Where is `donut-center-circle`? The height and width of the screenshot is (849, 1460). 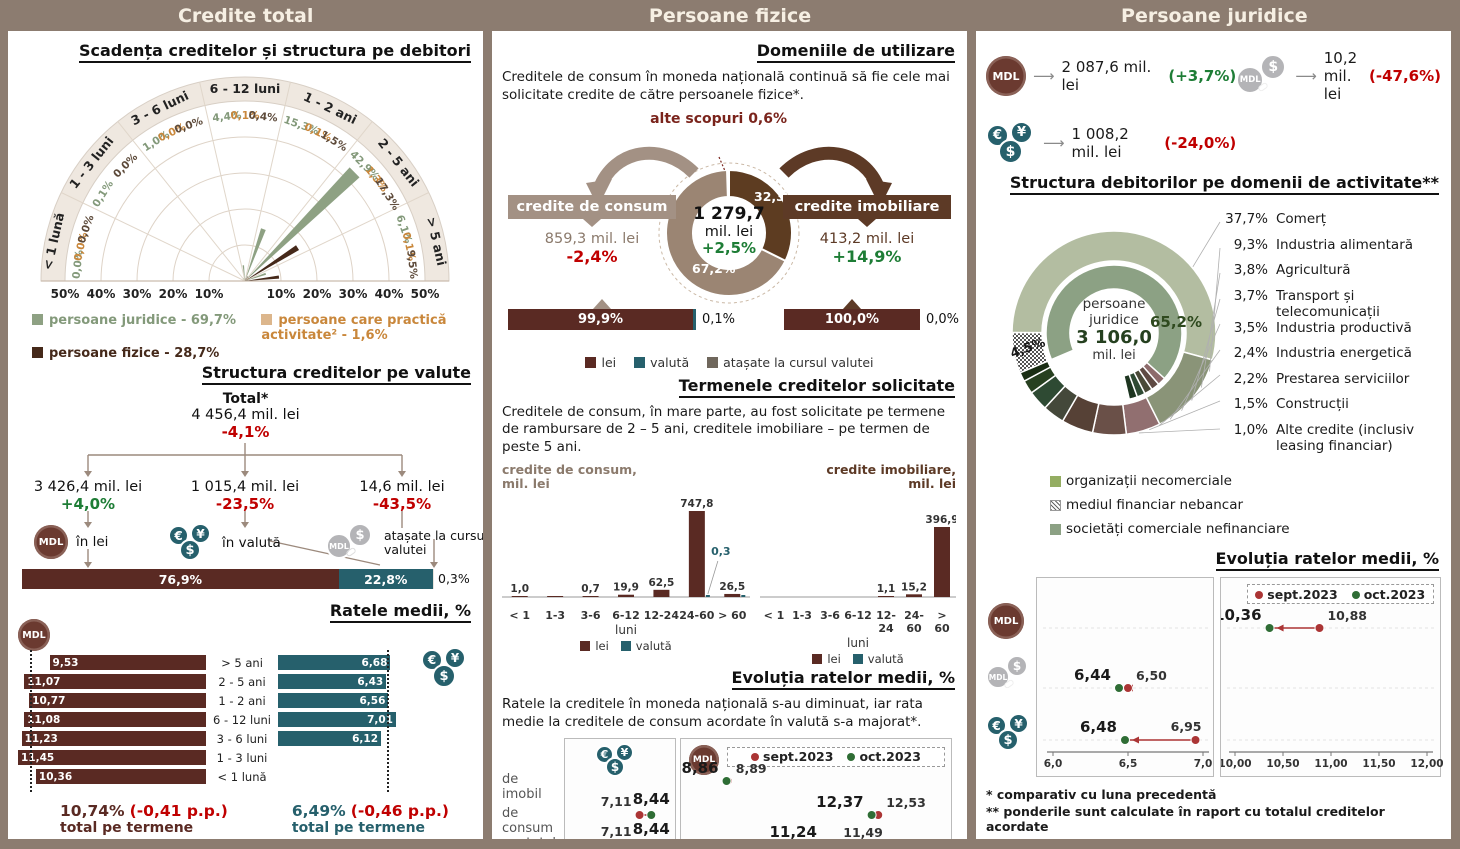
donut-center-circle is located at coordinates (729, 232).